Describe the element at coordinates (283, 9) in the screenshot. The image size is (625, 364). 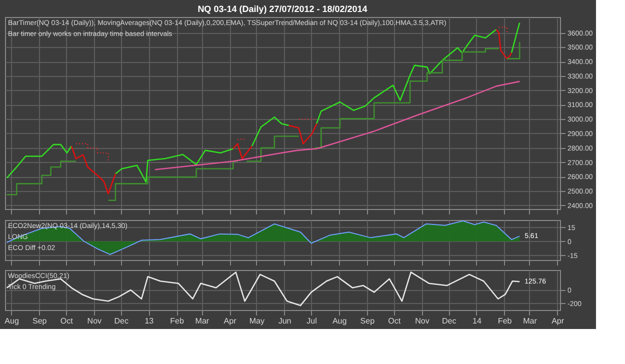
I see `chart-title: NQ 03-14 (Daily) 27/07/2012 - 18/02/2014` at that location.